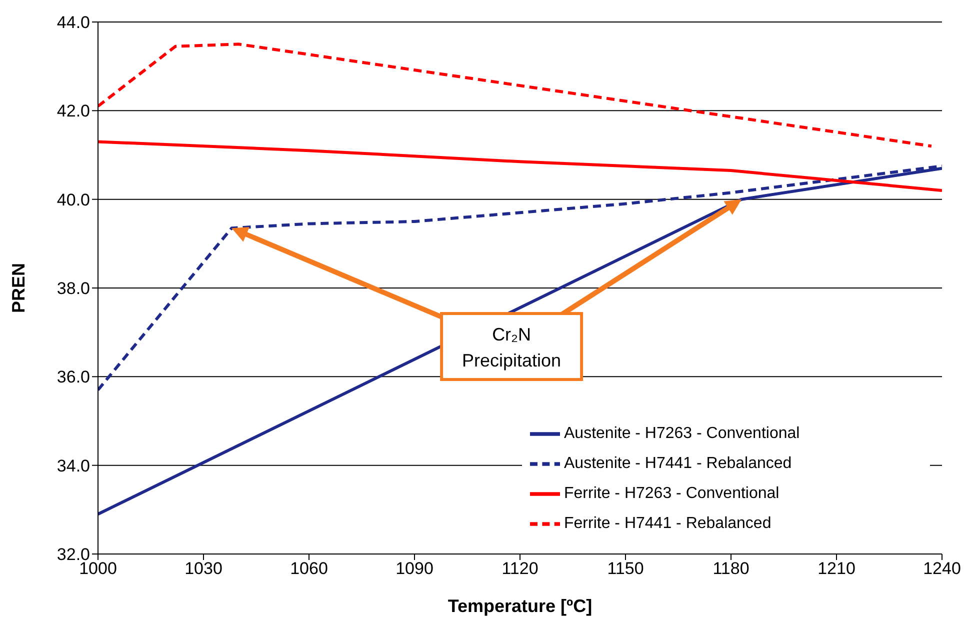 The width and height of the screenshot is (980, 632). What do you see at coordinates (309, 568) in the screenshot?
I see `x-tick-label: 1060` at bounding box center [309, 568].